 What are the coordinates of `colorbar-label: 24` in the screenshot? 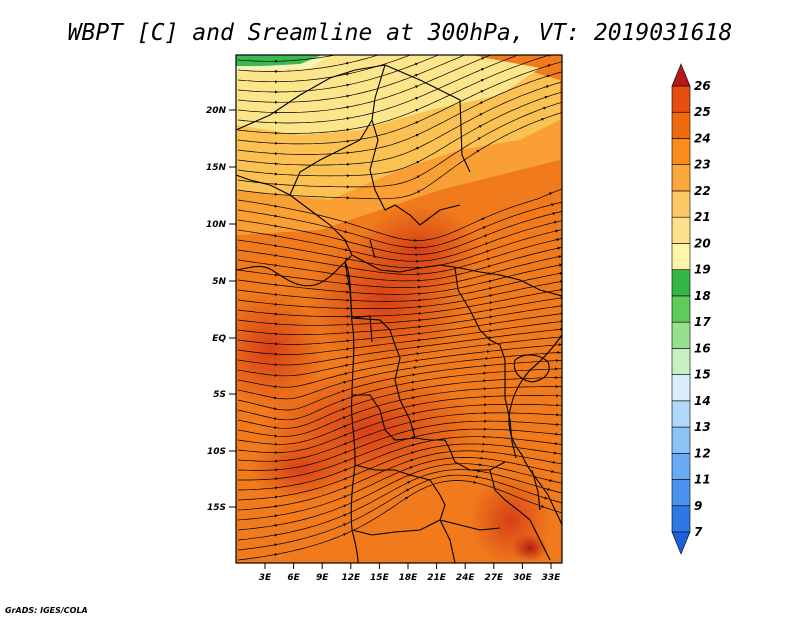 It's located at (702, 138).